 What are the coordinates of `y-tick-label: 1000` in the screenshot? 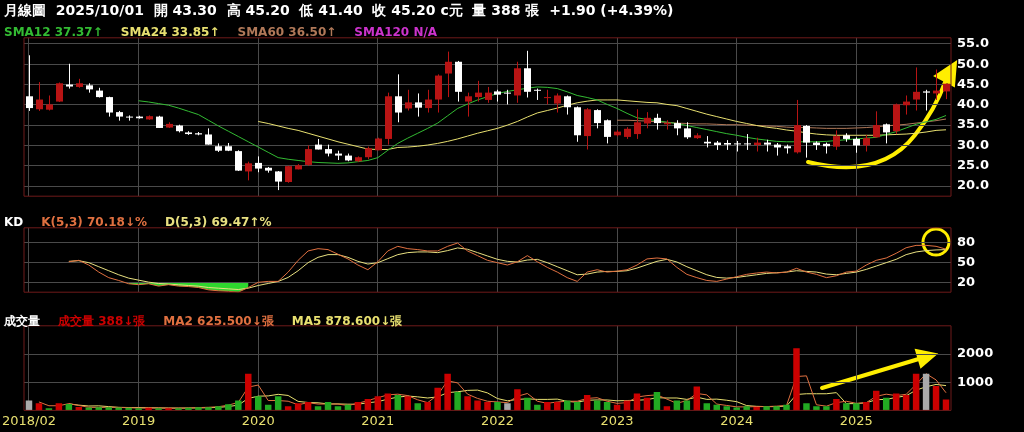 It's located at (975, 381).